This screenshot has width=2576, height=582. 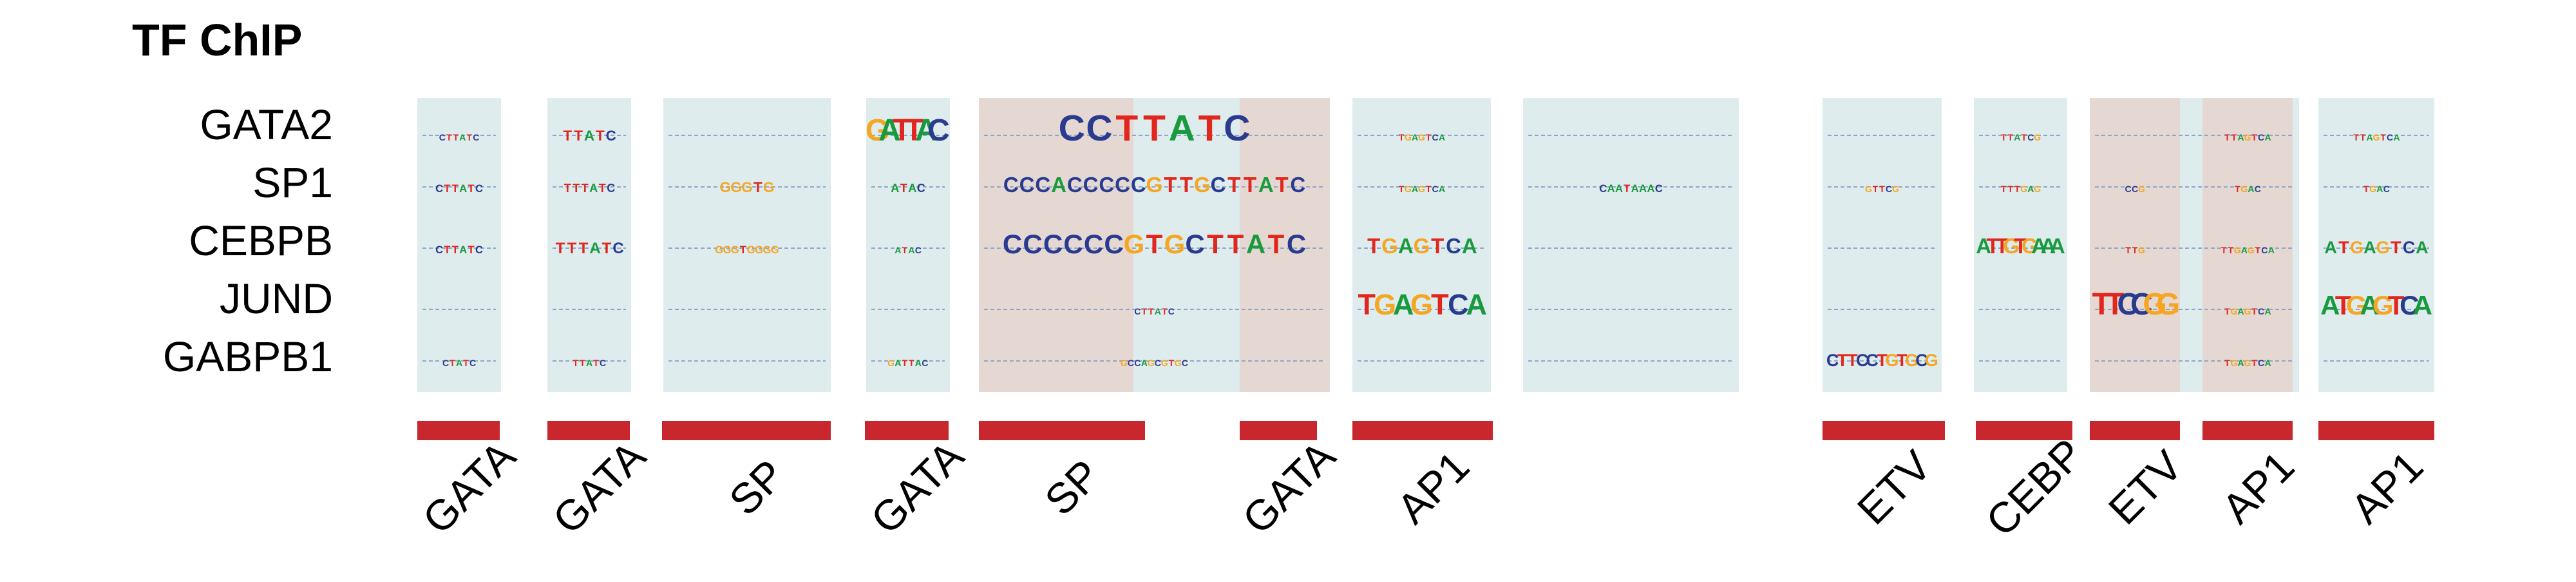 What do you see at coordinates (1073, 488) in the screenshot?
I see `motif-family-label: SP` at bounding box center [1073, 488].